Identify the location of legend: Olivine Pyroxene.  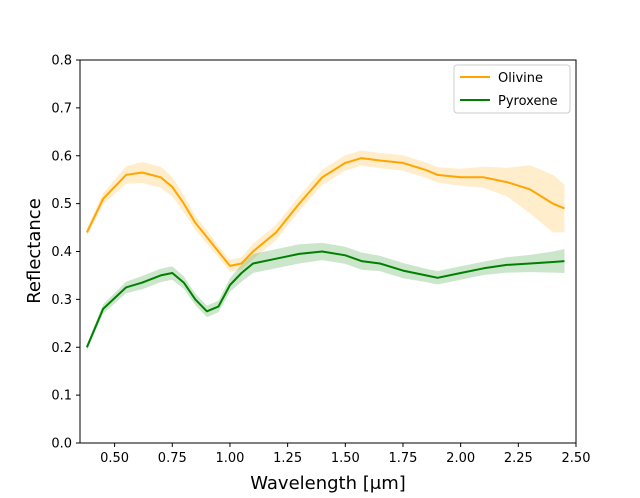
(512, 89).